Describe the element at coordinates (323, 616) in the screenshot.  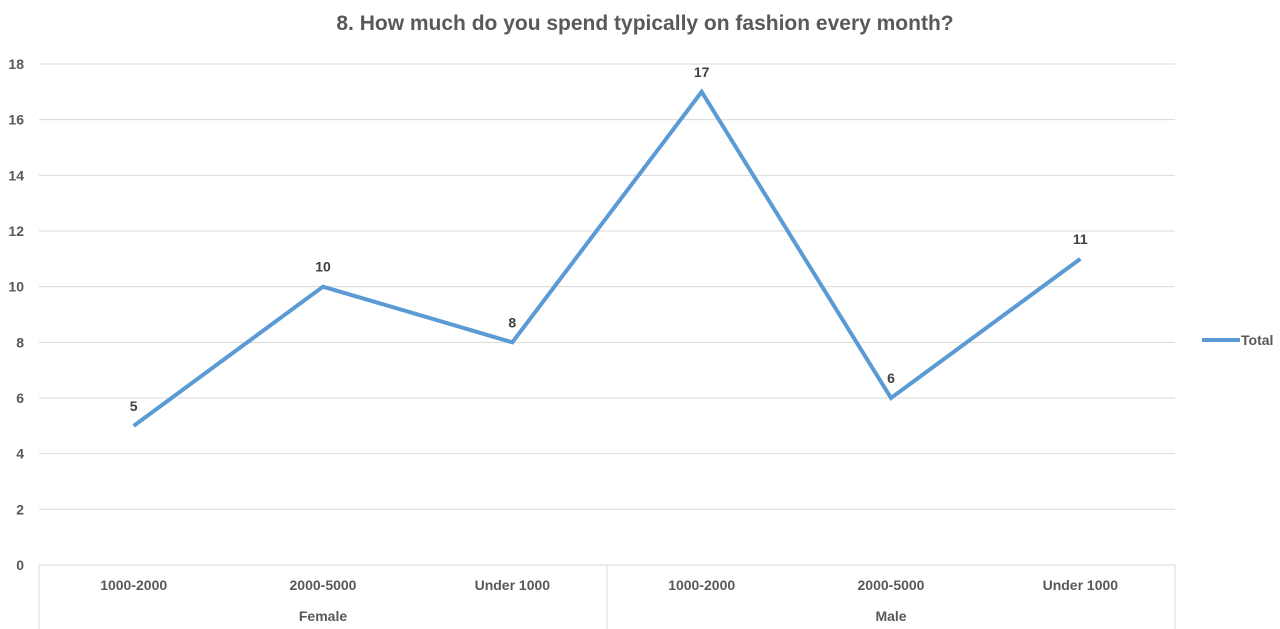
I see `x-group-label: Female` at that location.